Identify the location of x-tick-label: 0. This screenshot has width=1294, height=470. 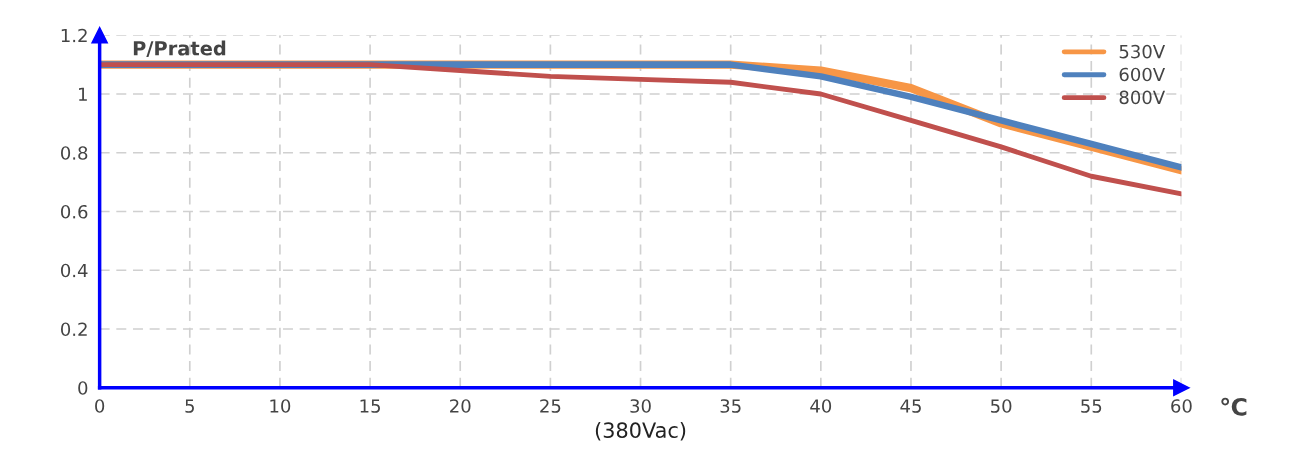
(100, 406).